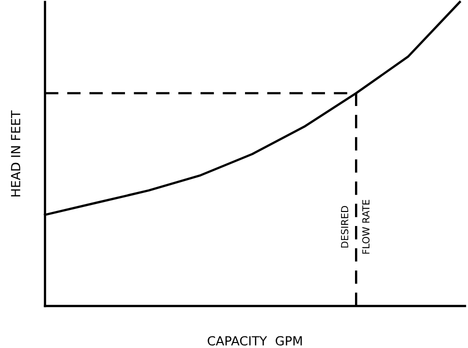 Image resolution: width=468 pixels, height=348 pixels. What do you see at coordinates (255, 341) in the screenshot?
I see `x-axis-title: CAPACITY GPM` at bounding box center [255, 341].